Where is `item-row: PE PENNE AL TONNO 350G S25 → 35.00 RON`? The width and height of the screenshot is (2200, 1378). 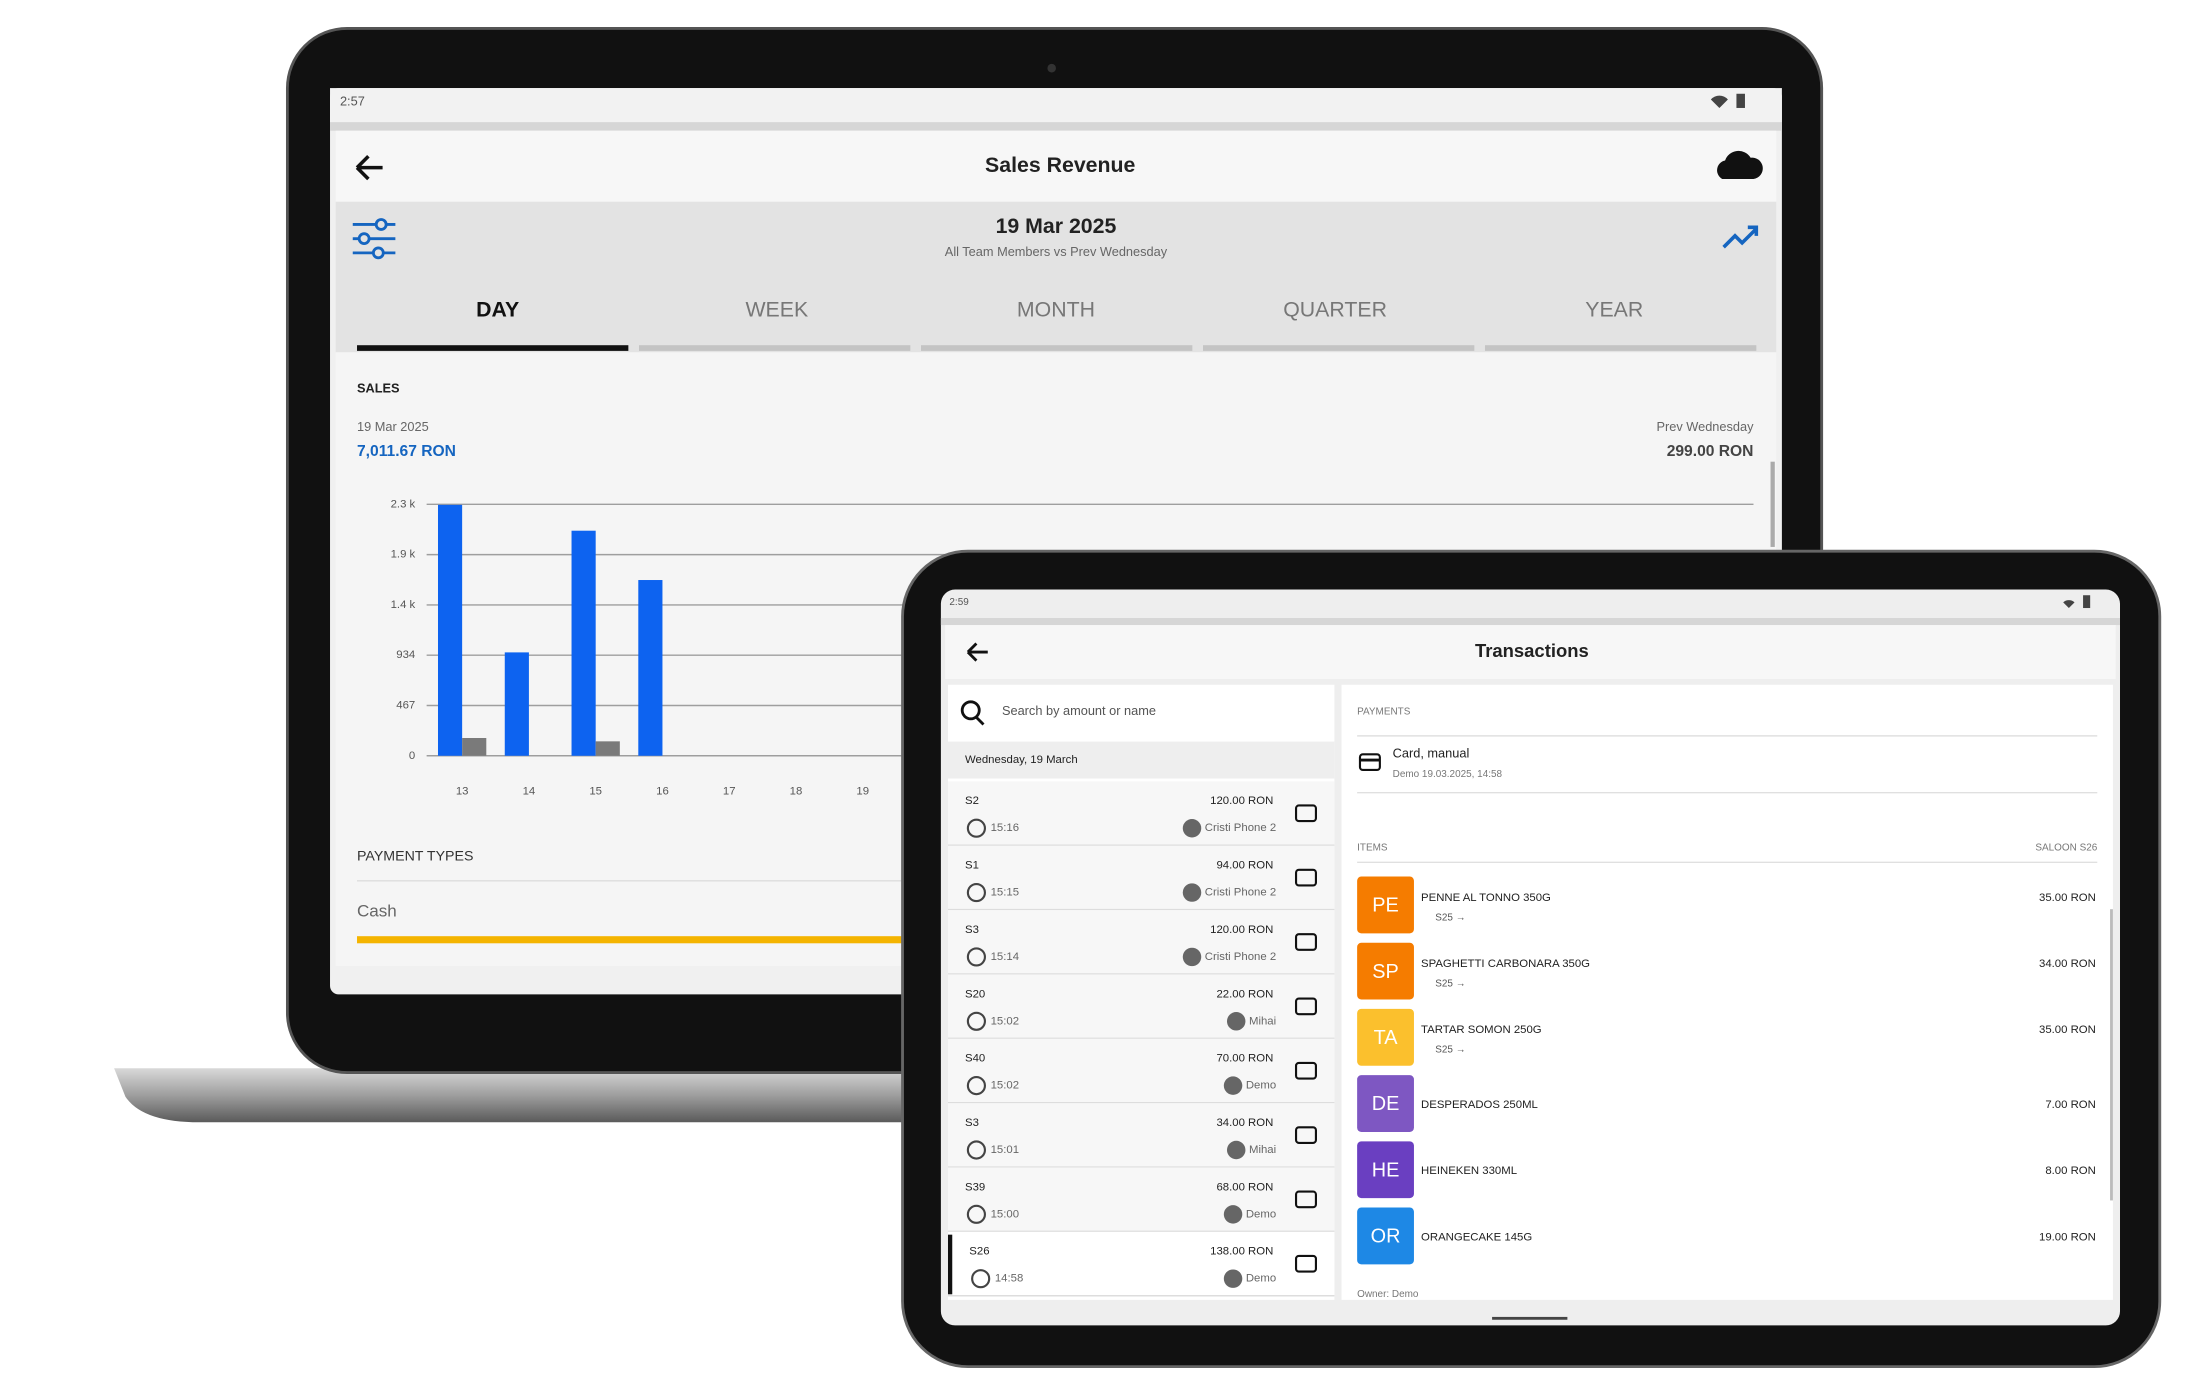
item-row: PE PENNE AL TONNO 350G S25 → 35.00 RON is located at coordinates (1726, 905).